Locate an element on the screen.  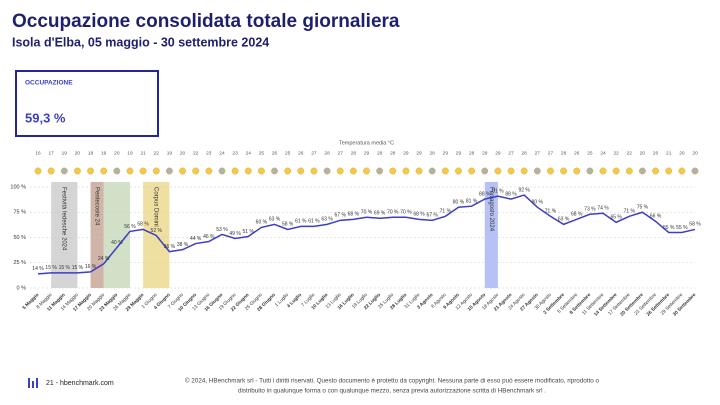
kpi-value: 59,3 % is located at coordinates (45, 117).